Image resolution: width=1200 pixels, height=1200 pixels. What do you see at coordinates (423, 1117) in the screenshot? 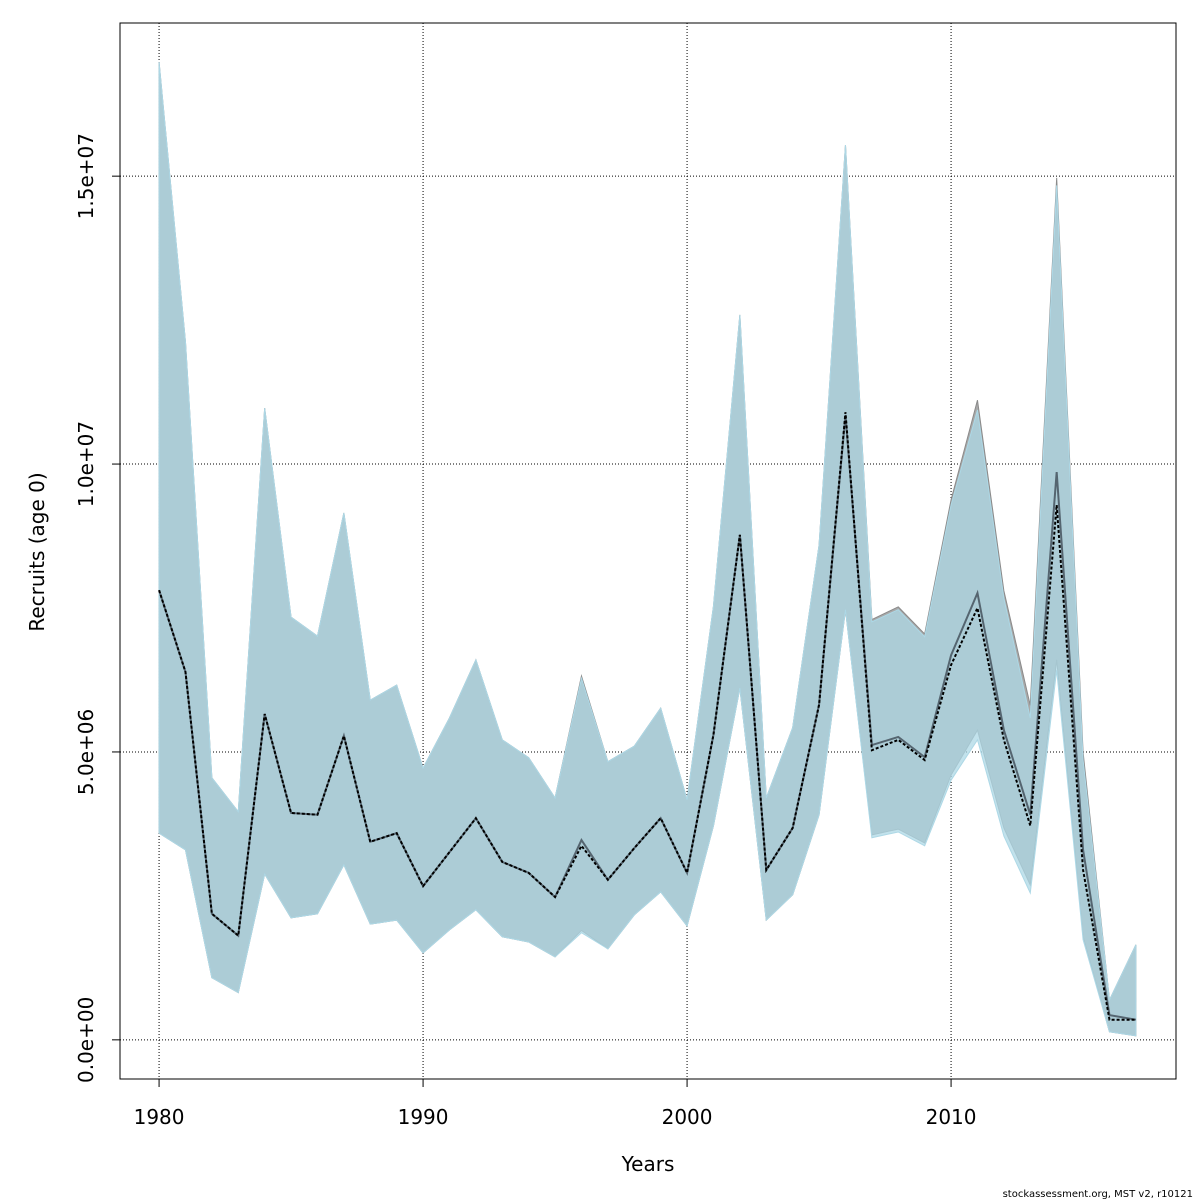
I see `x-tick-label: 1990` at bounding box center [423, 1117].